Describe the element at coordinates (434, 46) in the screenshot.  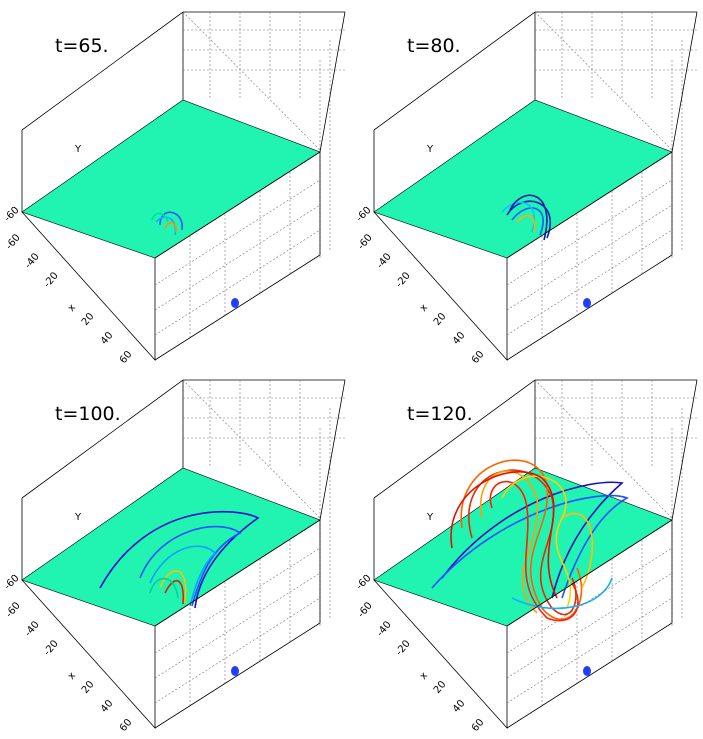
I see `panel-title: t=80.` at that location.